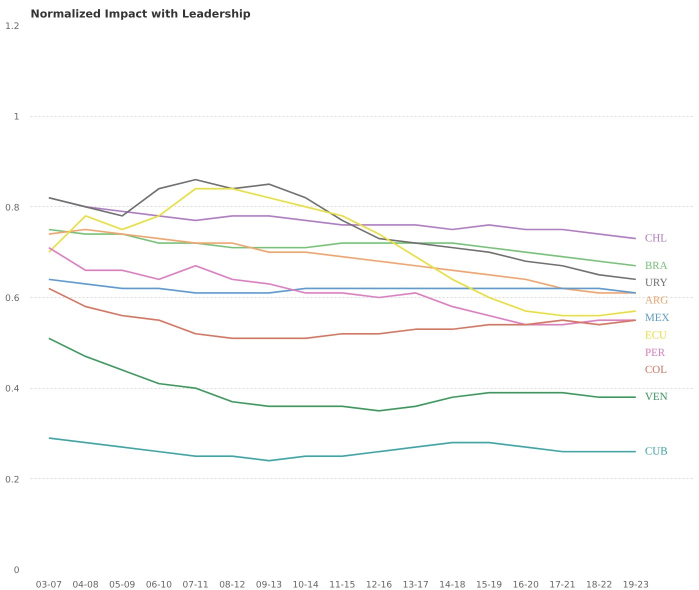 The image size is (699, 590). Describe the element at coordinates (656, 370) in the screenshot. I see `text: COL` at that location.